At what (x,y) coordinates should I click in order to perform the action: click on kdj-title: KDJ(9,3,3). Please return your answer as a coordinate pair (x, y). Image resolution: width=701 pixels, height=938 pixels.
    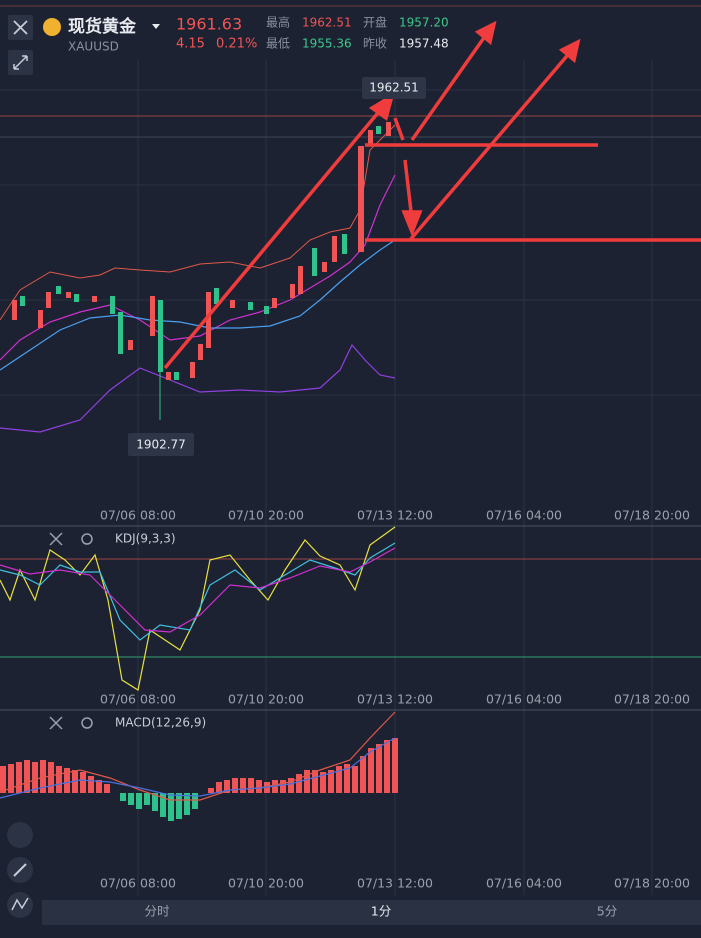
    Looking at the image, I should click on (145, 539).